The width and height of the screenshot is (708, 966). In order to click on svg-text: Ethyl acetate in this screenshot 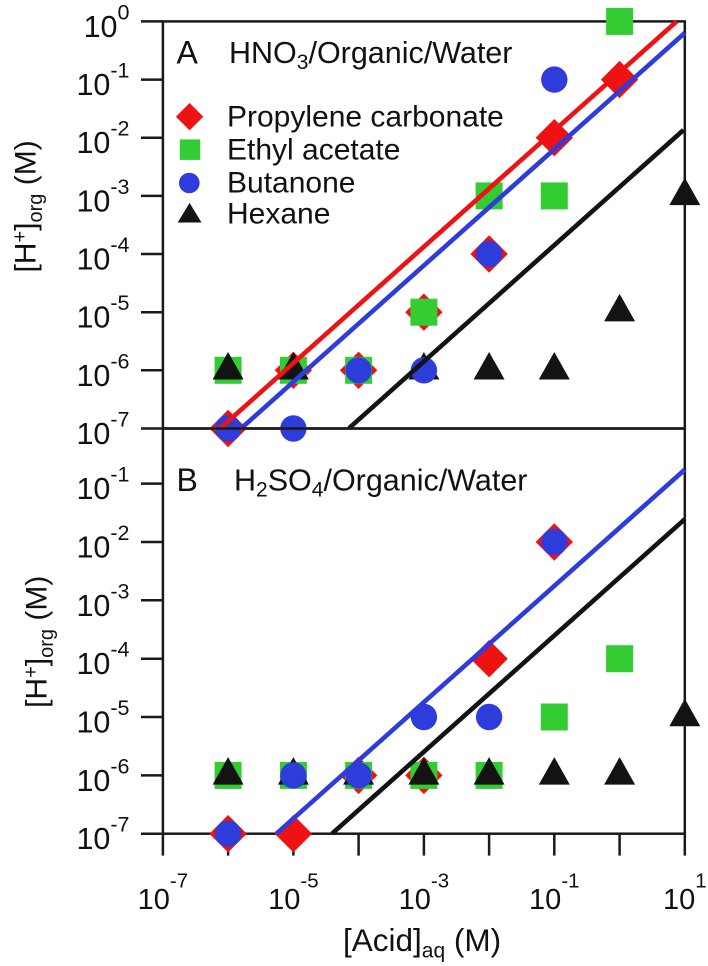, I will do `click(313, 150)`.